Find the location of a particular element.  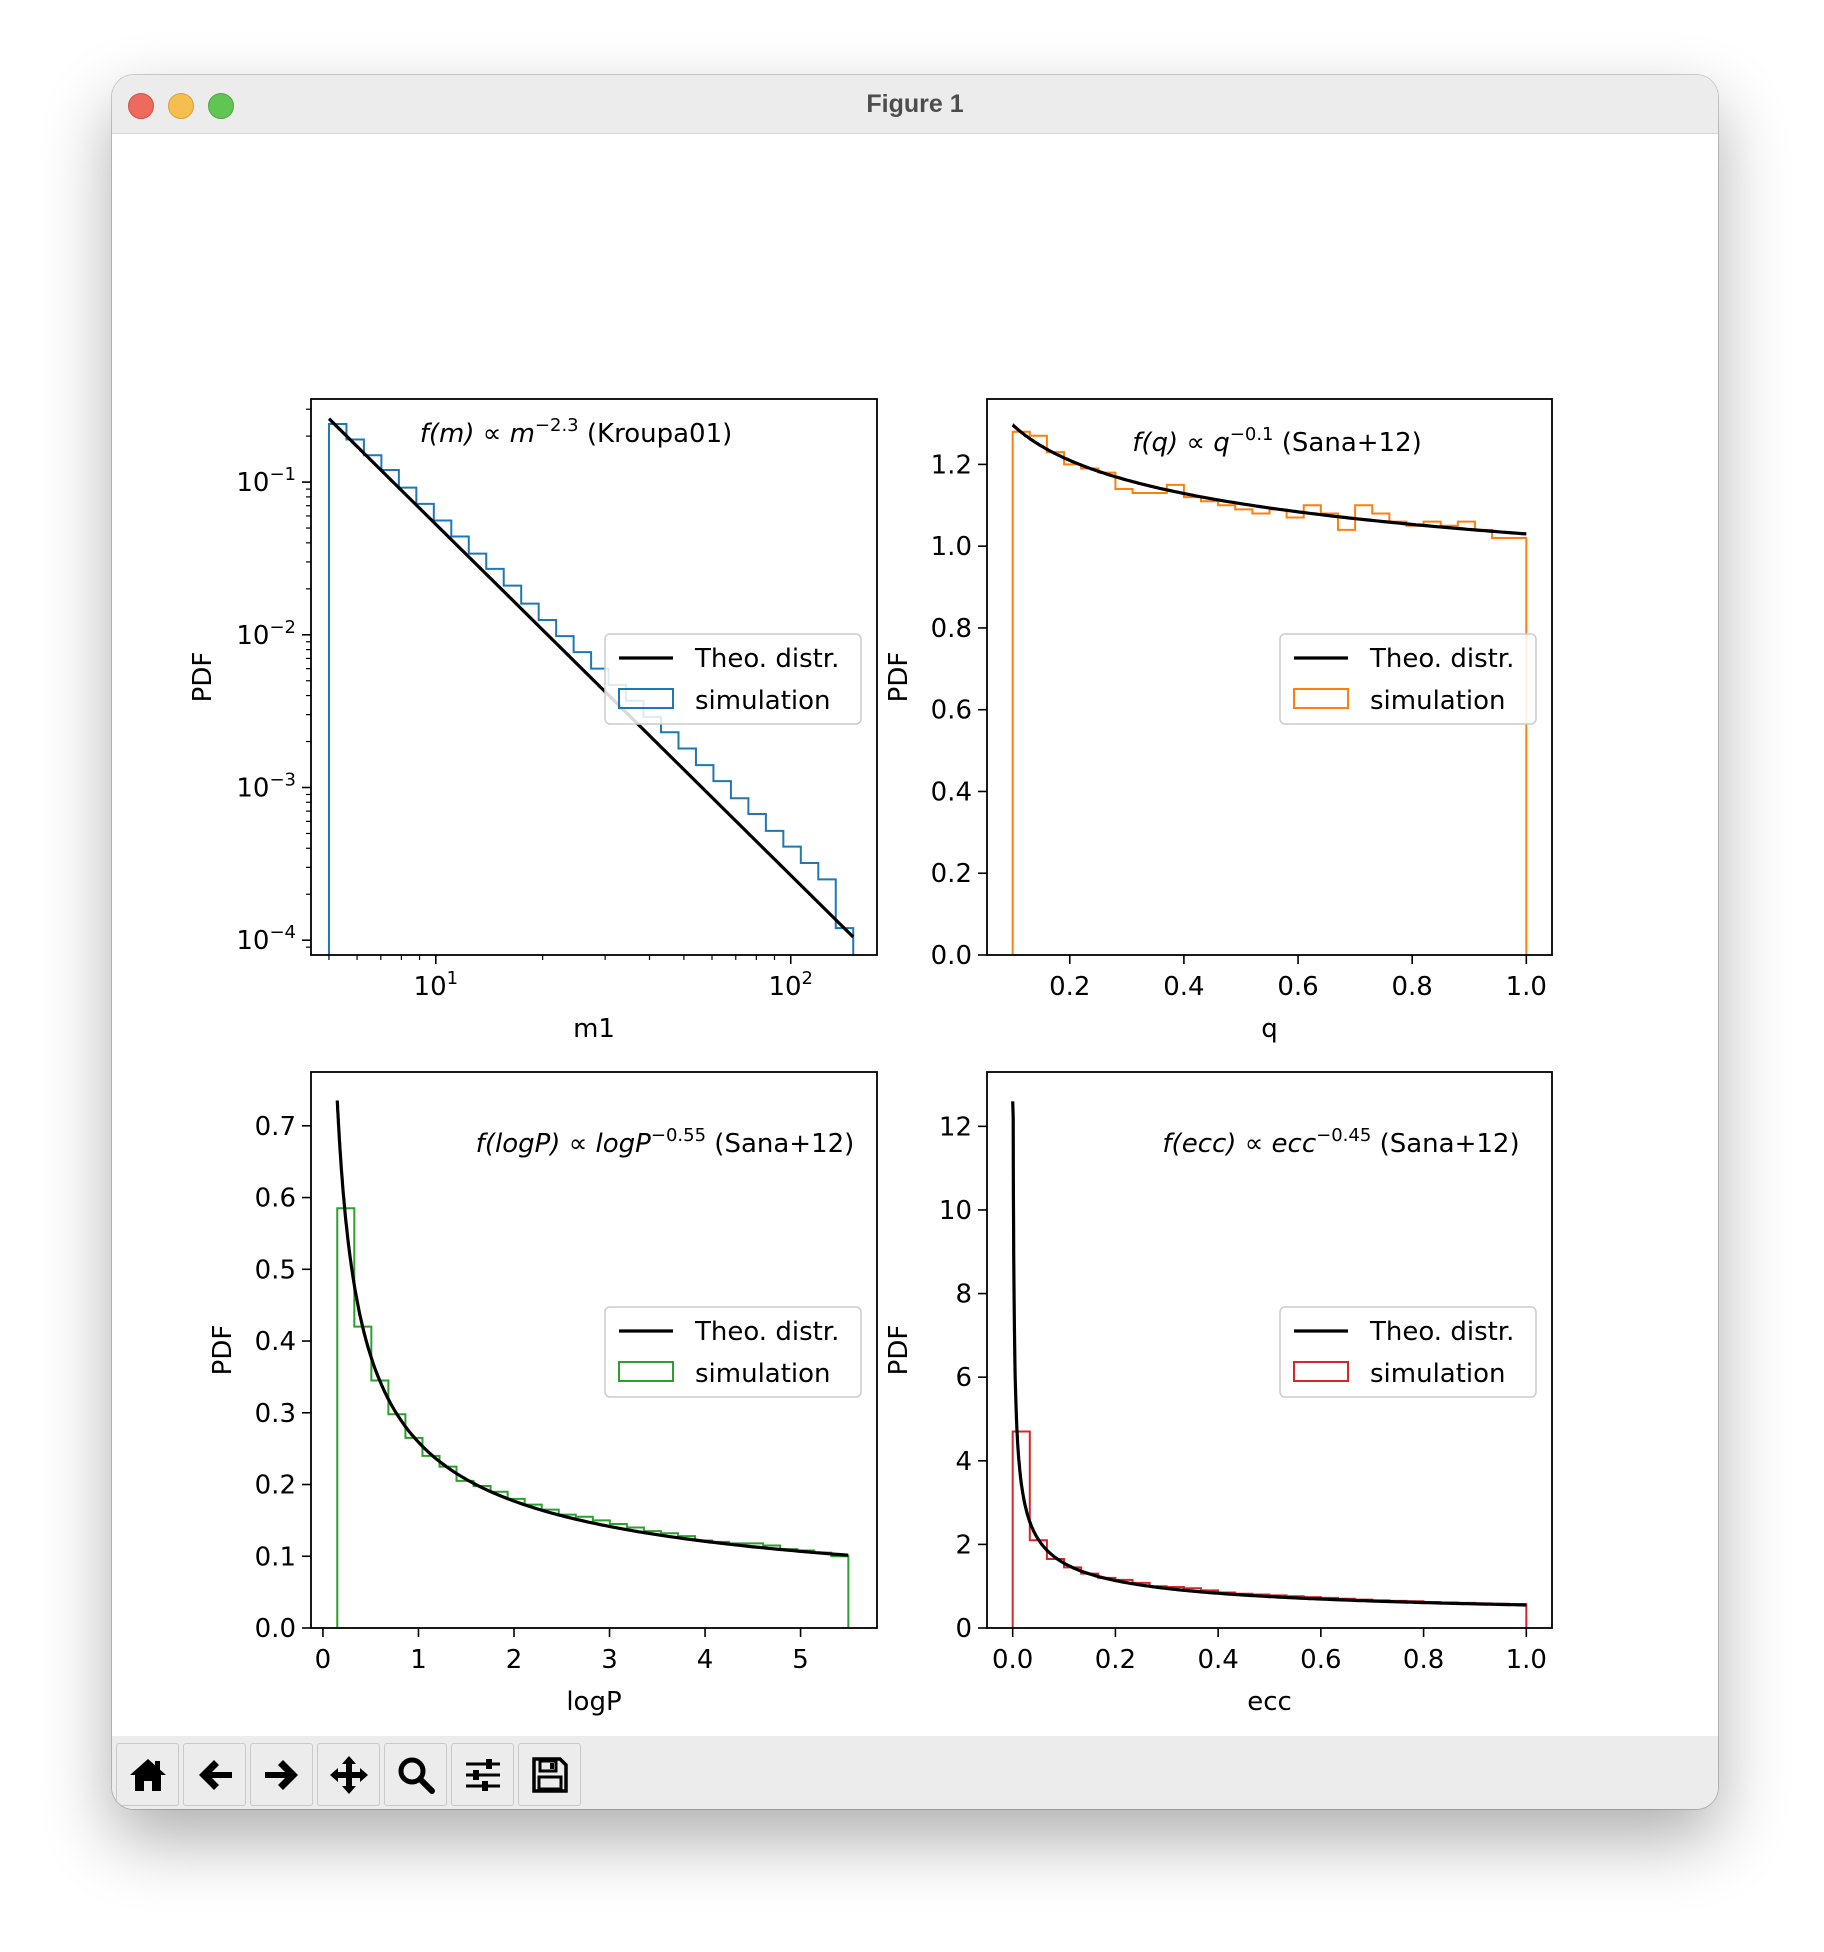

window-title: Figure 1 is located at coordinates (915, 104).